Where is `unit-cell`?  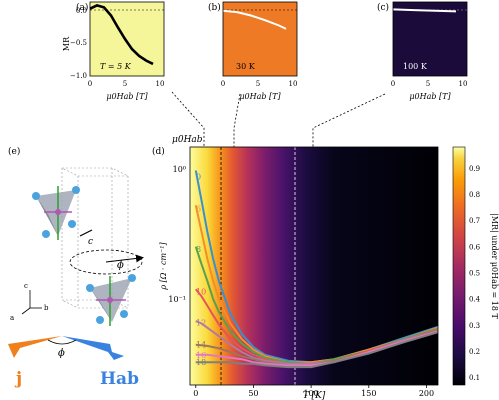
unit-cell is located at coordinates (95, 238).